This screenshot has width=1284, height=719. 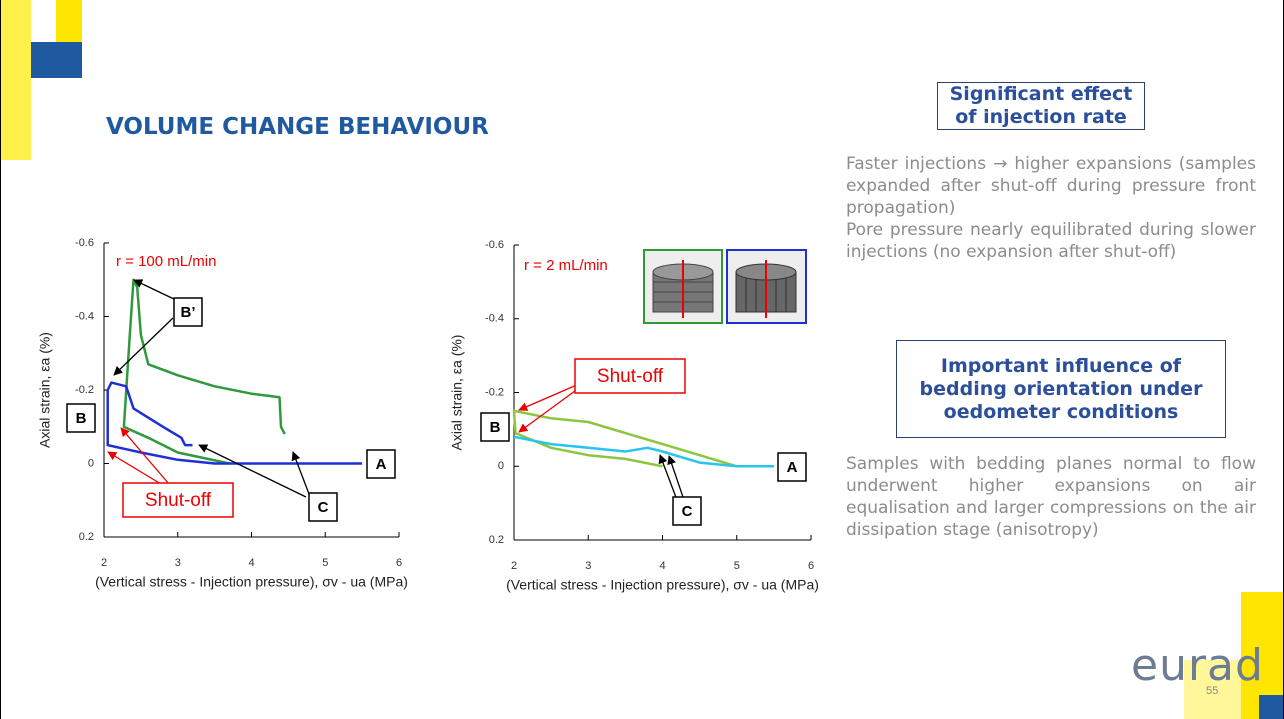 What do you see at coordinates (1041, 106) in the screenshot?
I see `highlight-box: Significant effect of injection rate` at bounding box center [1041, 106].